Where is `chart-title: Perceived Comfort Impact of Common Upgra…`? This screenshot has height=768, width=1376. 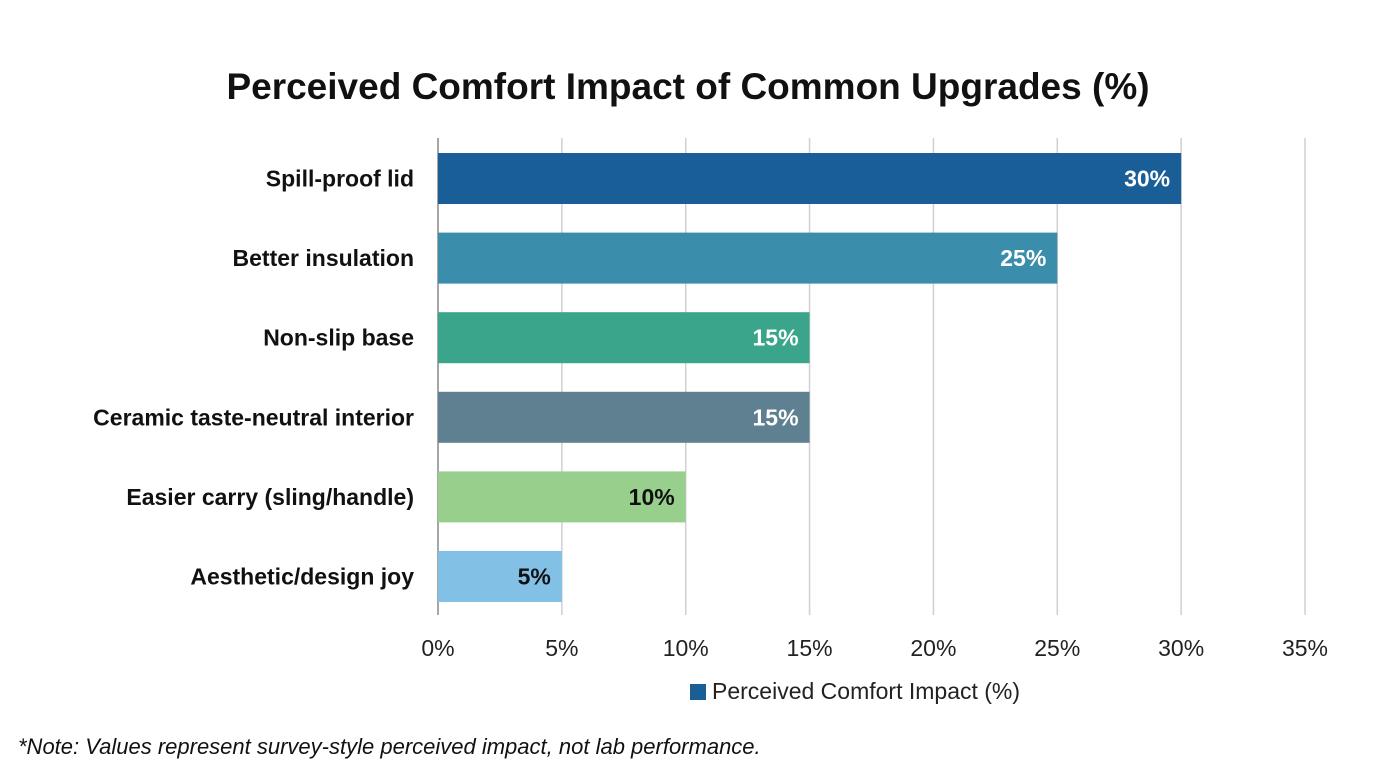 chart-title: Perceived Comfort Impact of Common Upgra… is located at coordinates (688, 86).